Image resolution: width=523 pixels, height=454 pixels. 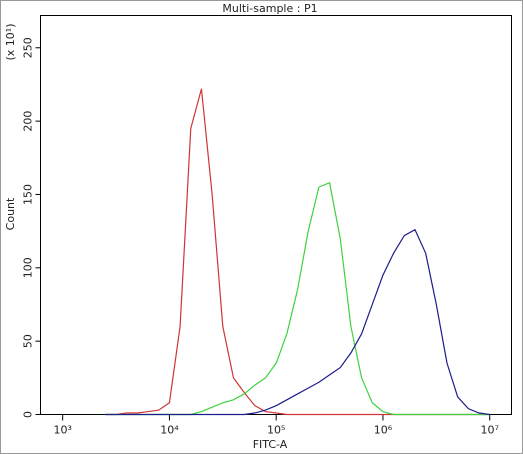 What do you see at coordinates (28, 47) in the screenshot?
I see `y-tick-label: 250` at bounding box center [28, 47].